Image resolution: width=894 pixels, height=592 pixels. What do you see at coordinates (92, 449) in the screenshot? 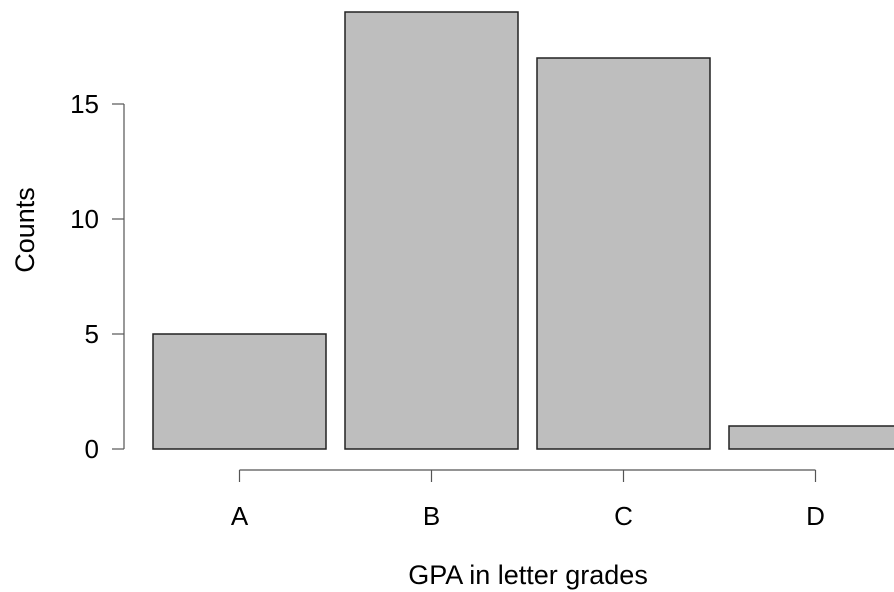
I see `y-tick-label: 0` at bounding box center [92, 449].